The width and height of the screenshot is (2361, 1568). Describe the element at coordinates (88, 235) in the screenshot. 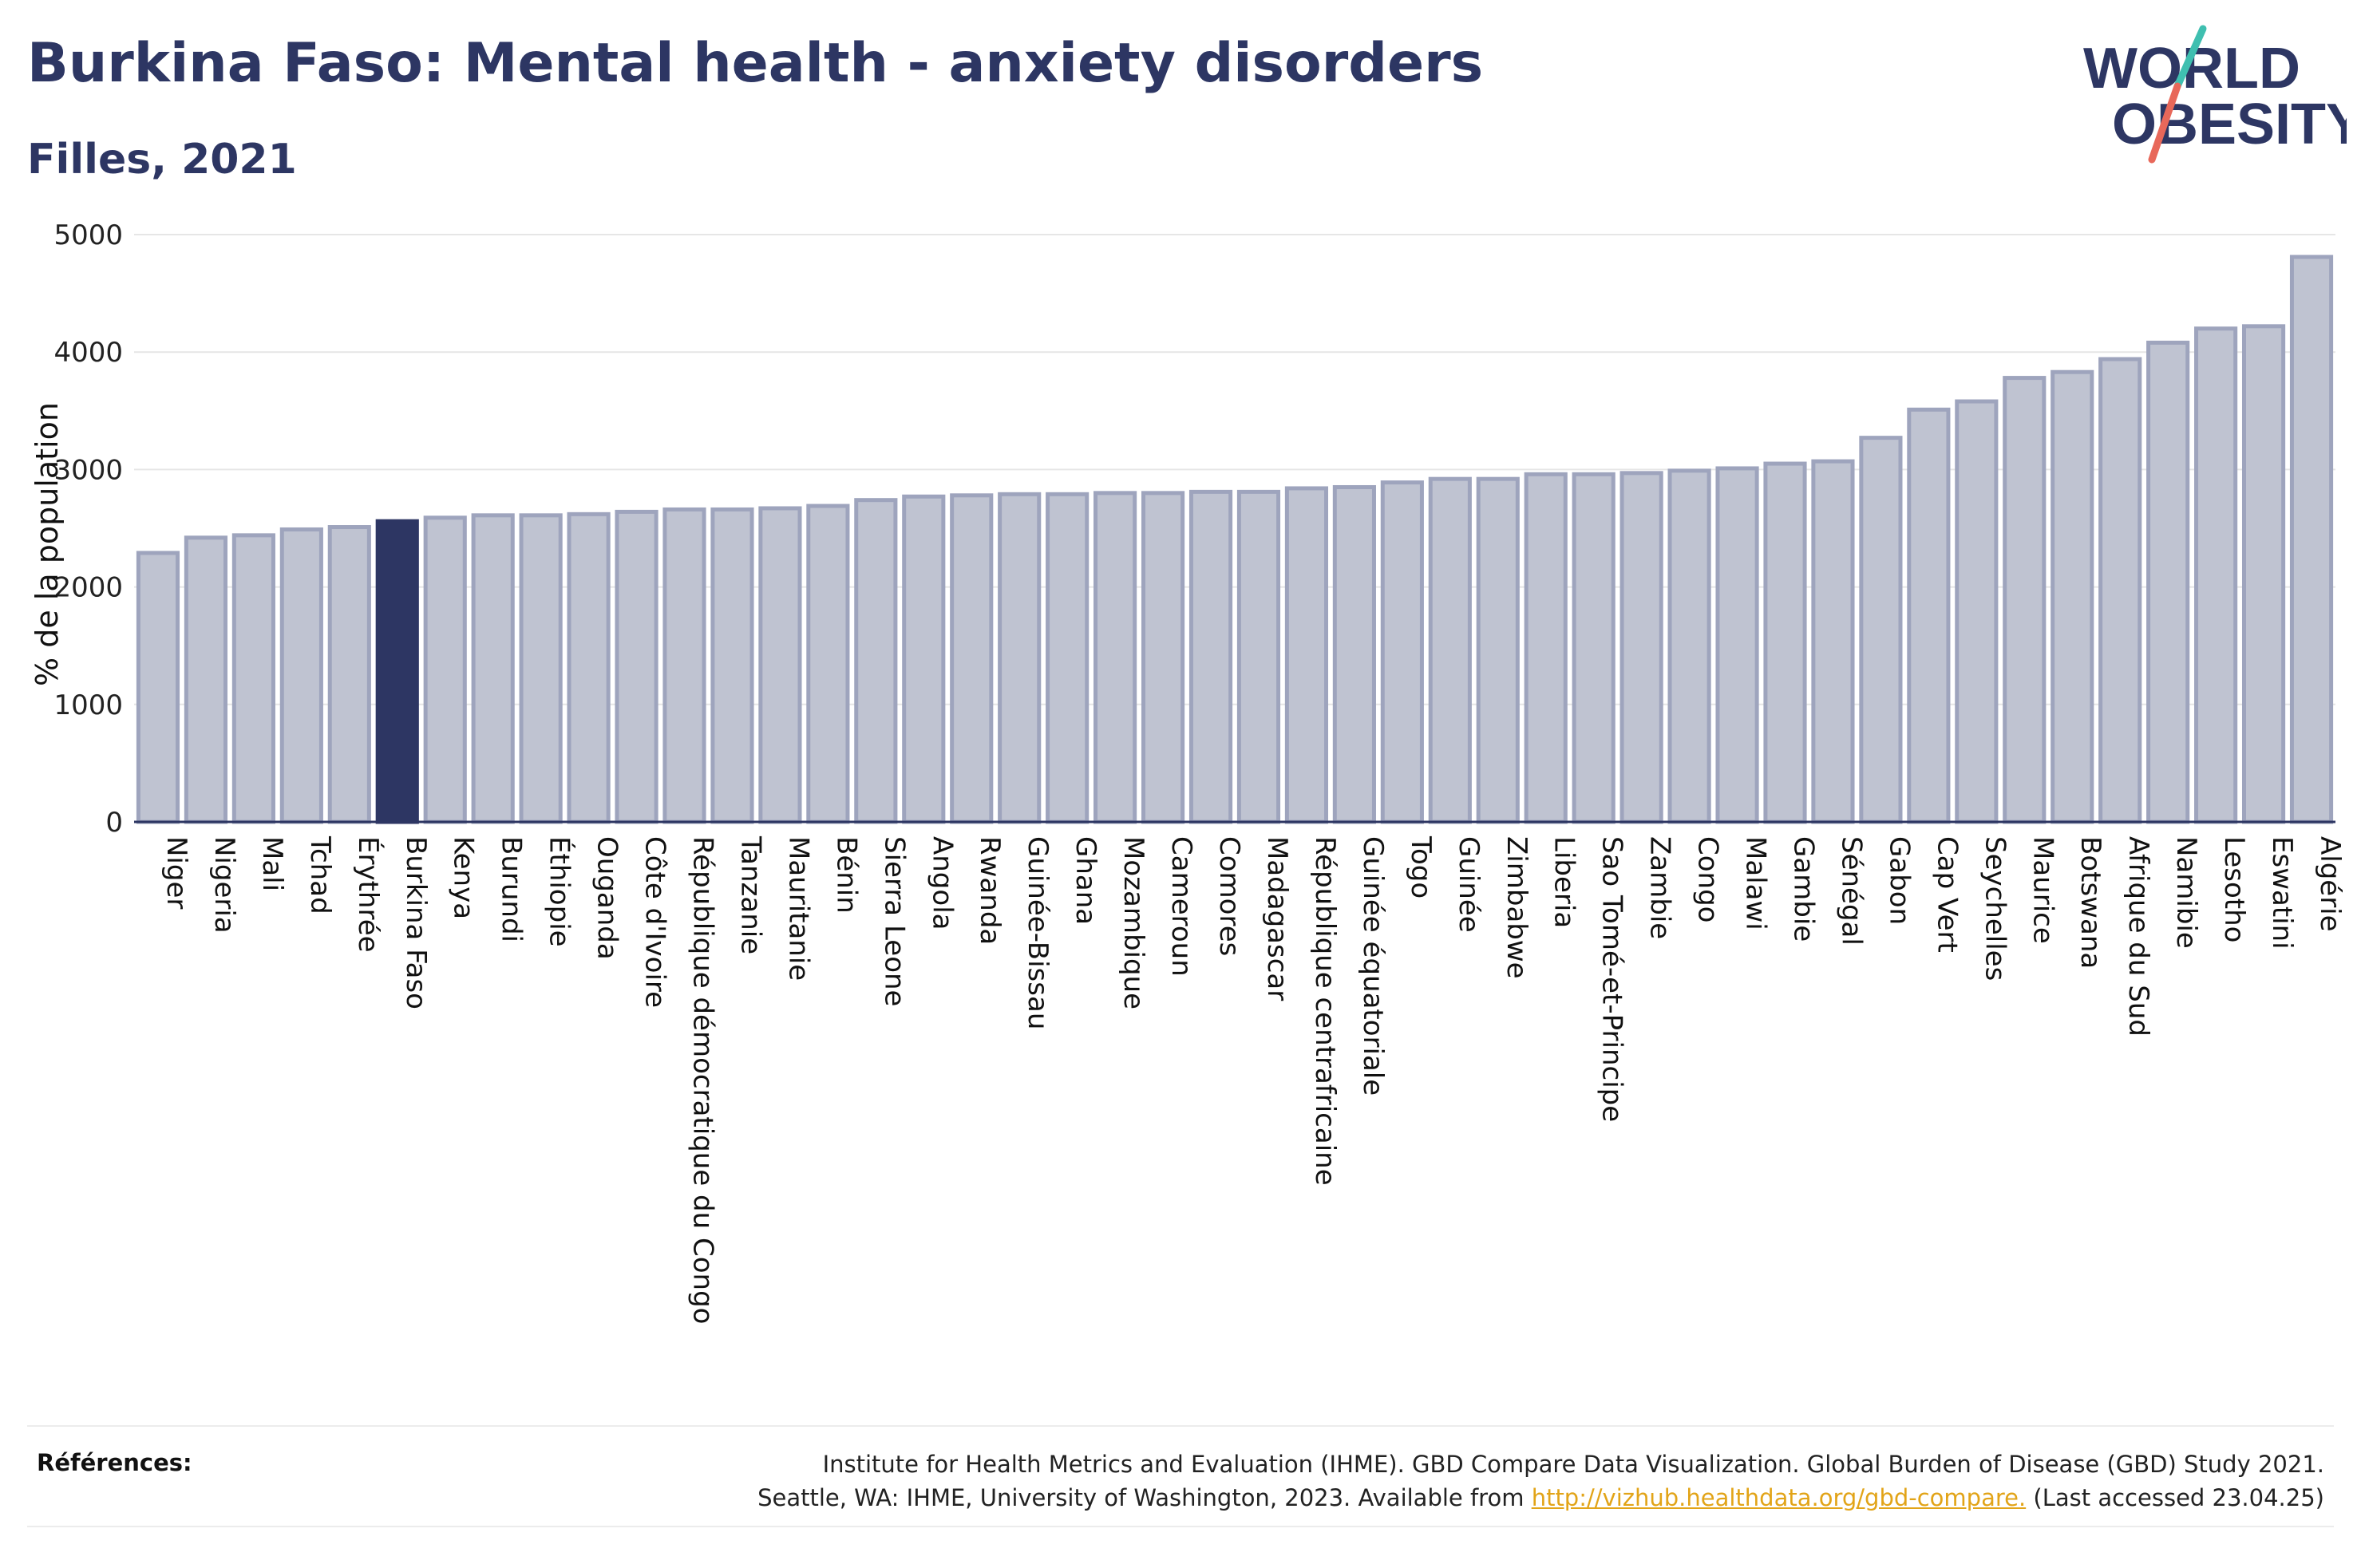

I see `y-tick-label: 5000` at that location.